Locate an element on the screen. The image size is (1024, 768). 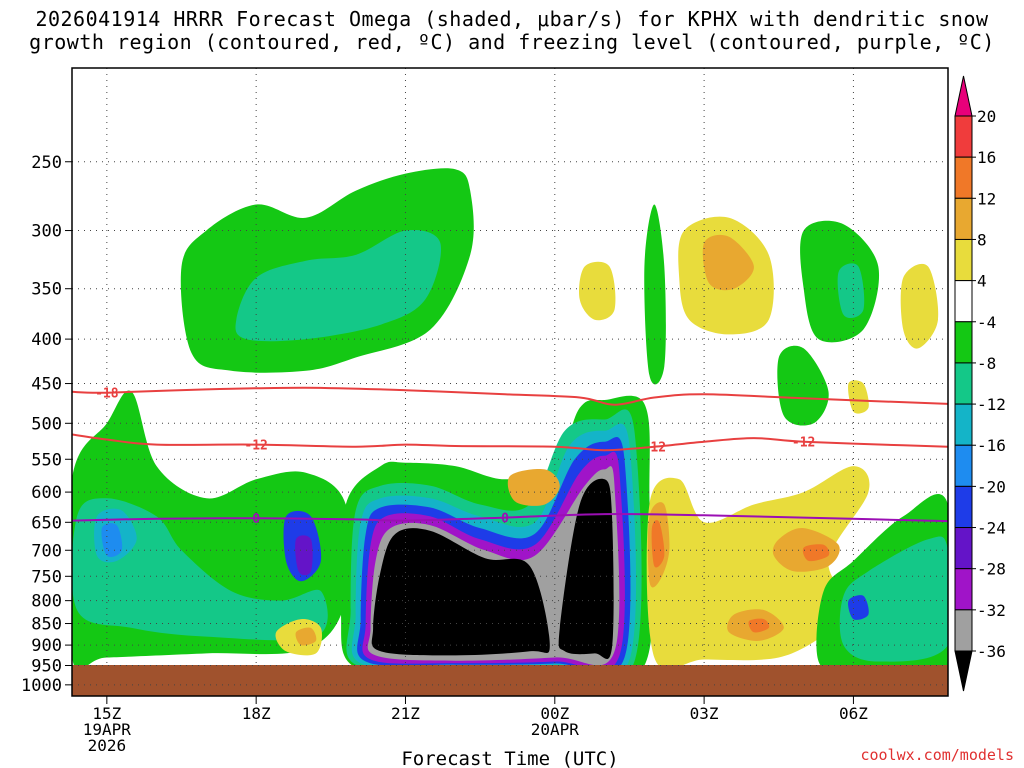
colorbar-max-triangle is located at coordinates (963, 96).